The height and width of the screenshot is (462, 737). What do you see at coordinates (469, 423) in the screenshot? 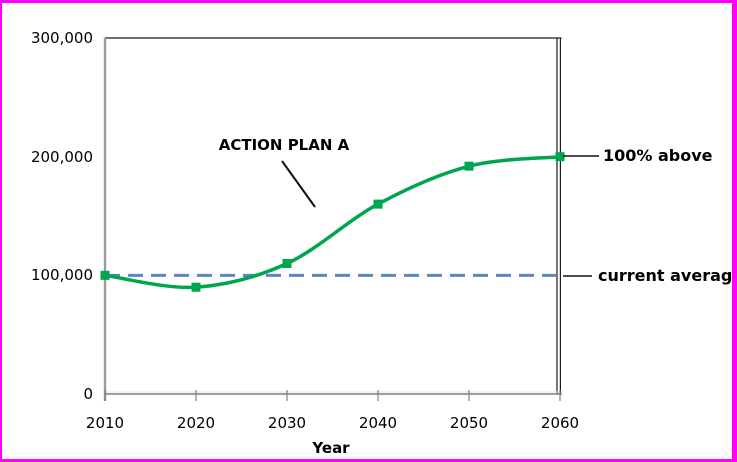
I see `x-tick-label: 2050` at bounding box center [469, 423].